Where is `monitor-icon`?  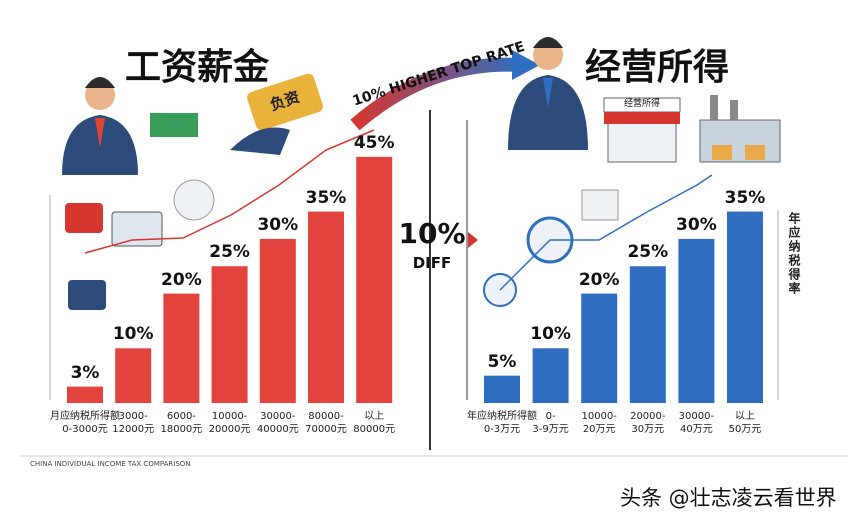
monitor-icon is located at coordinates (137, 229).